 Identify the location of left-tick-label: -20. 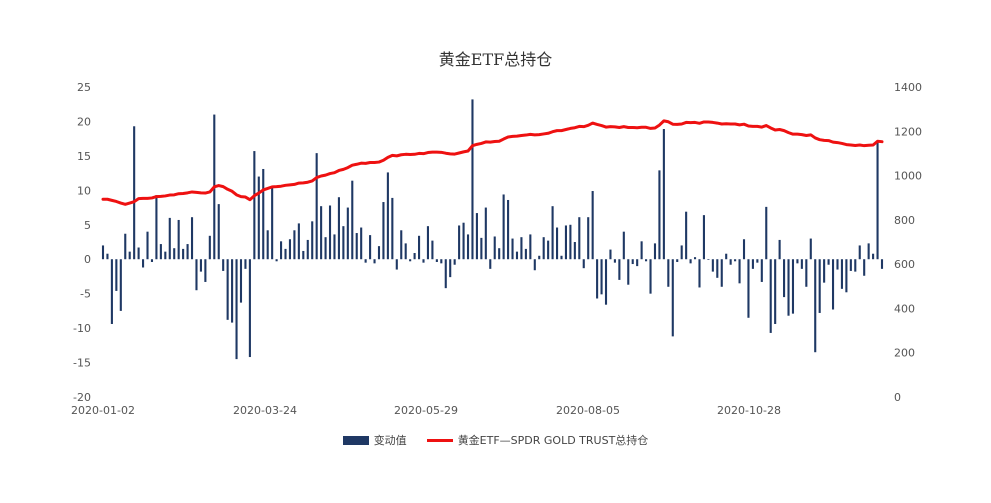
(82, 397).